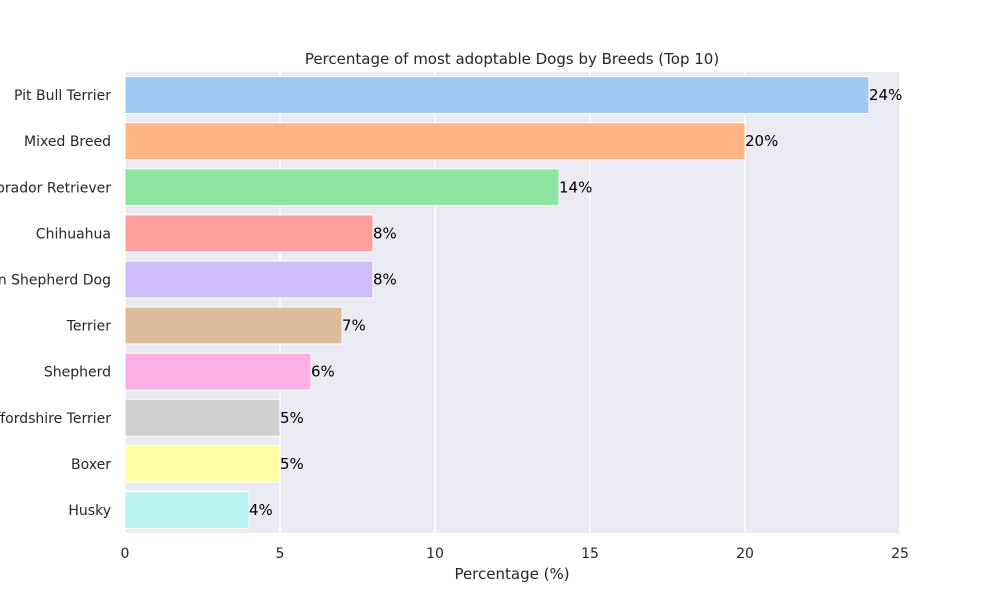  What do you see at coordinates (435, 554) in the screenshot?
I see `x-tick-label: 10` at bounding box center [435, 554].